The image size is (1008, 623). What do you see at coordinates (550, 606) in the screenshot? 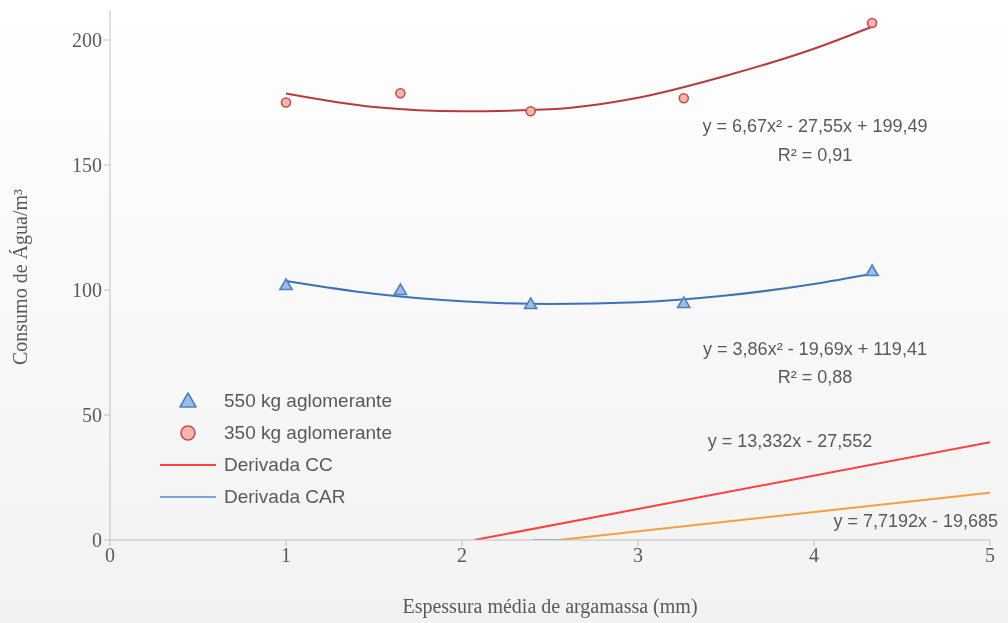
I see `x-axis-title: Espessura média de argamassa (mm)` at bounding box center [550, 606].